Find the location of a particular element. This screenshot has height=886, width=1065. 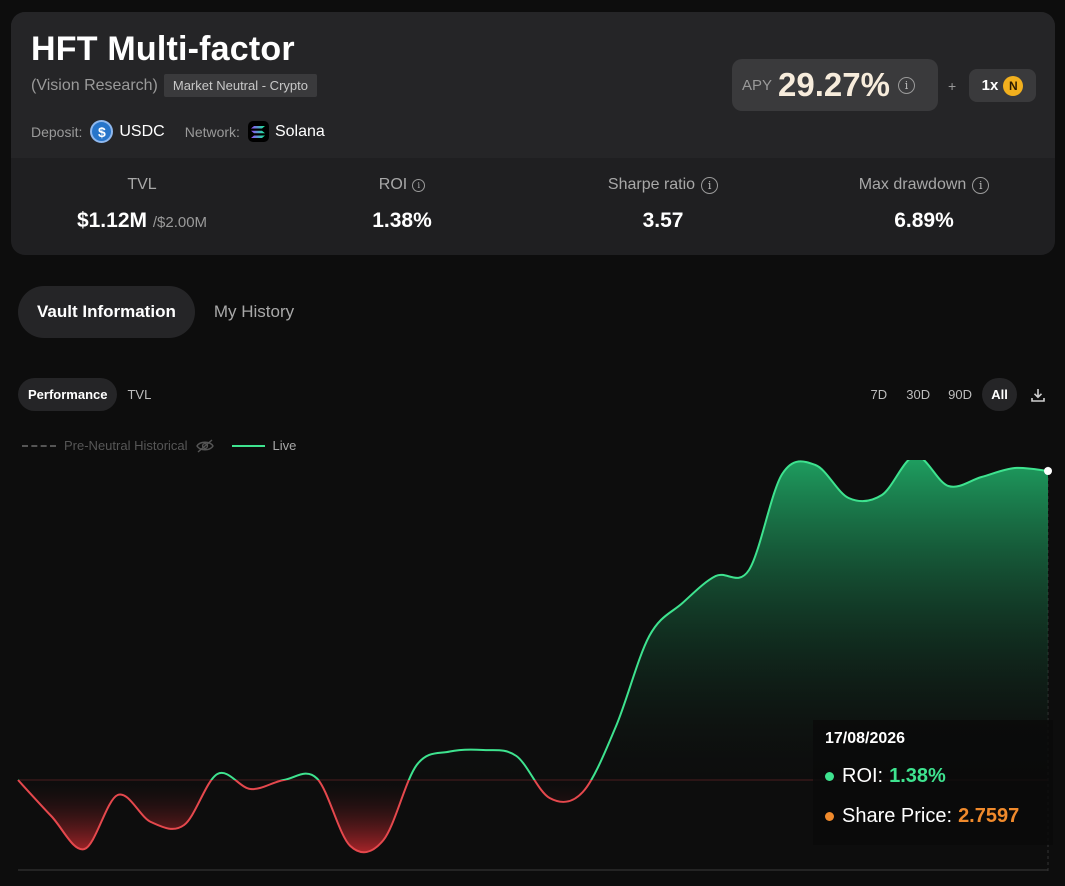

range-7d: 7D is located at coordinates (879, 394).